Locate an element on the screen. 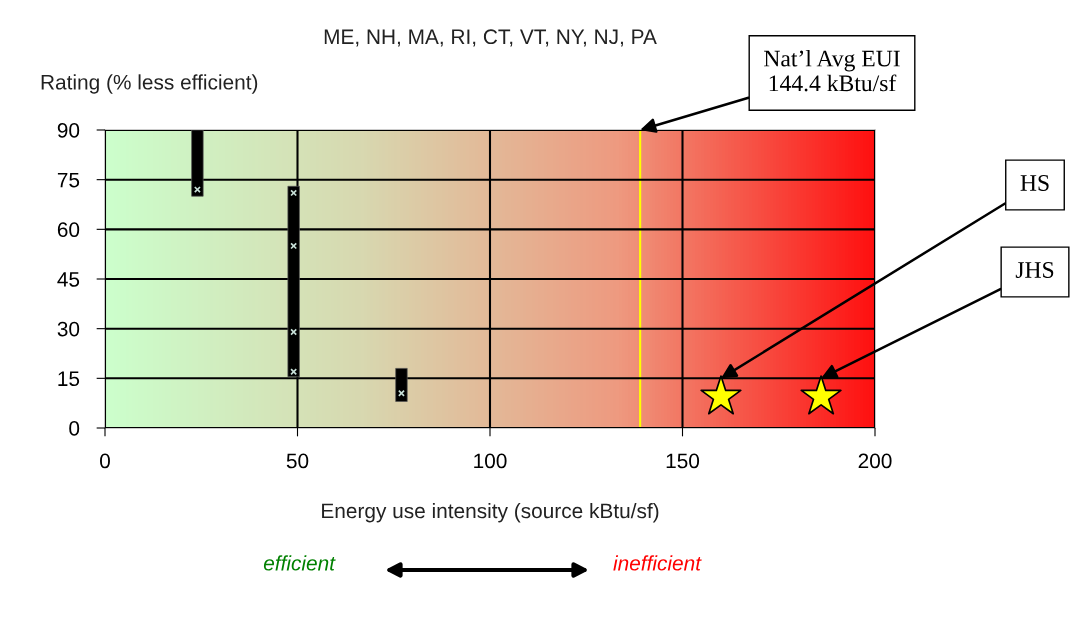 Image resolution: width=1083 pixels, height=617 pixels. y-tick-label: 90 is located at coordinates (68, 130).